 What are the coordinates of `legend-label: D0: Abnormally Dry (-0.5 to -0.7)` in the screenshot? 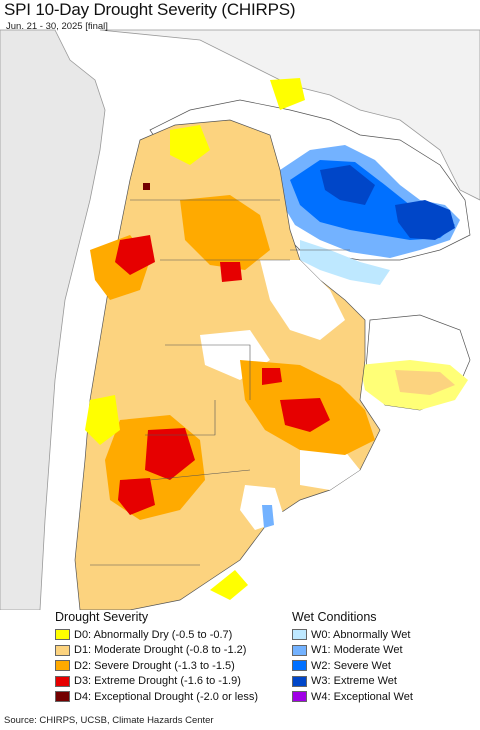 It's located at (153, 634).